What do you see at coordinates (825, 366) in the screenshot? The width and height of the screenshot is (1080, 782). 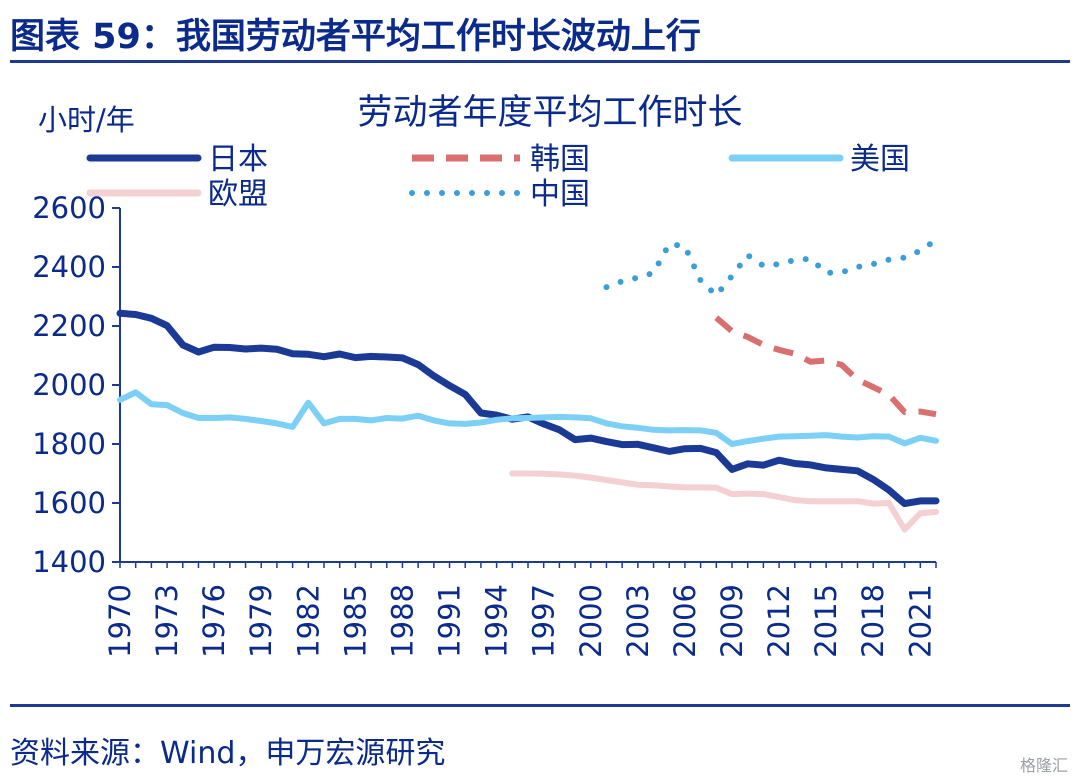 I see `series-line-korea` at bounding box center [825, 366].